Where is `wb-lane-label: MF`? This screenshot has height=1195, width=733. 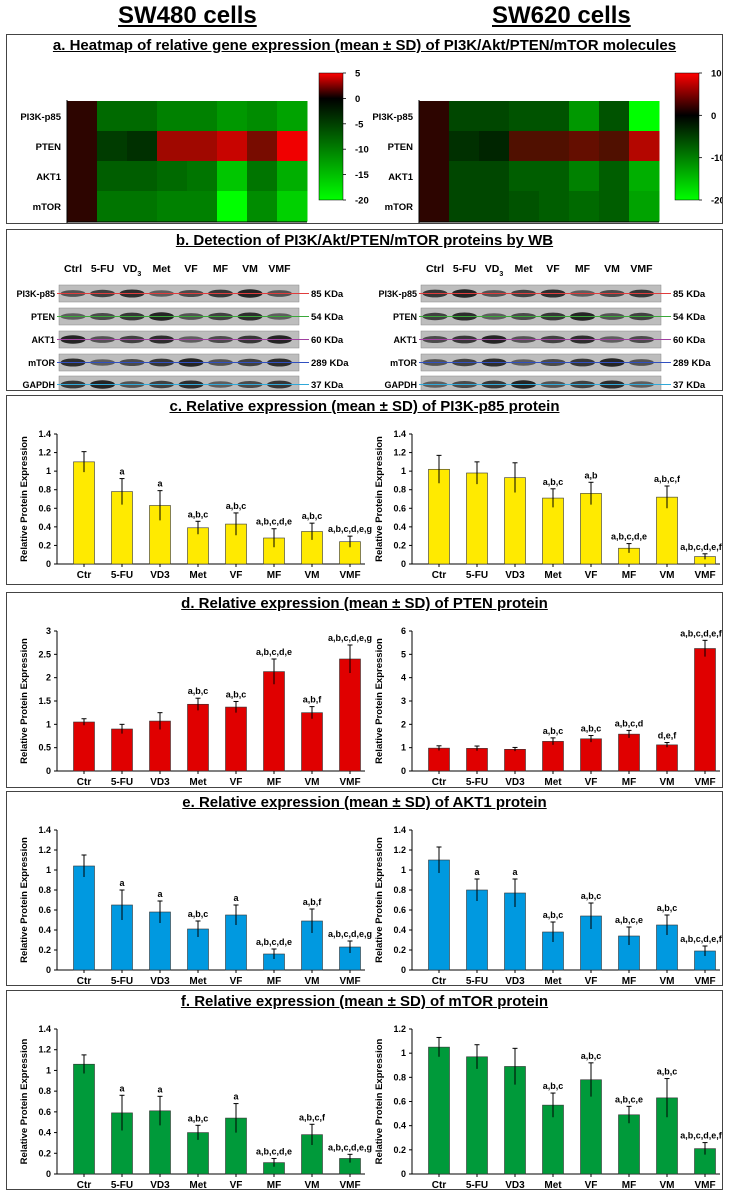 wb-lane-label: MF is located at coordinates (583, 269).